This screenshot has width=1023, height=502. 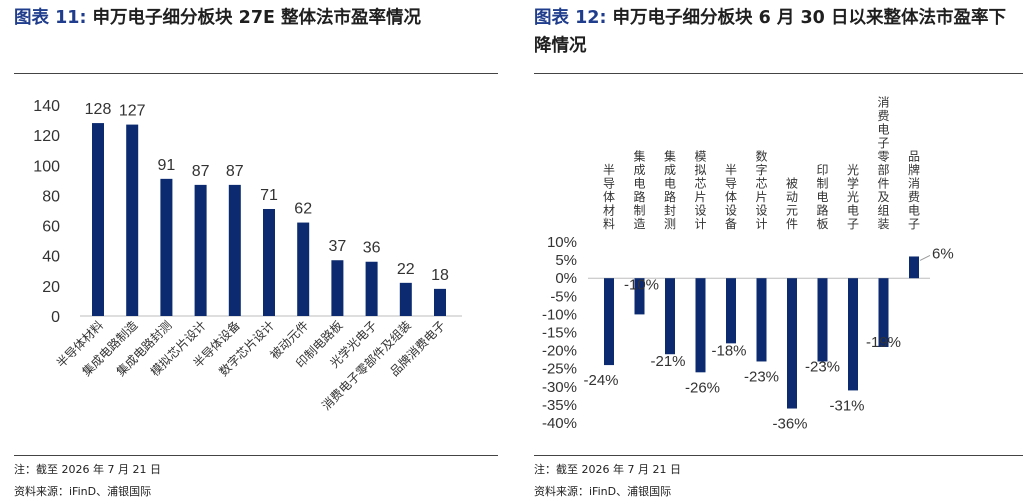 I want to click on left-y-tick-label: 120, so click(x=46, y=136).